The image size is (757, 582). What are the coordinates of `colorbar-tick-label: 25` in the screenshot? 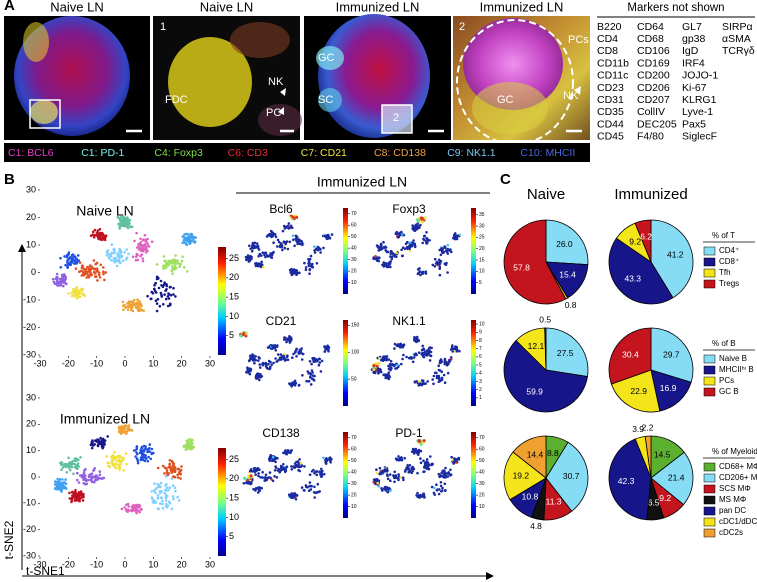 It's located at (482, 238).